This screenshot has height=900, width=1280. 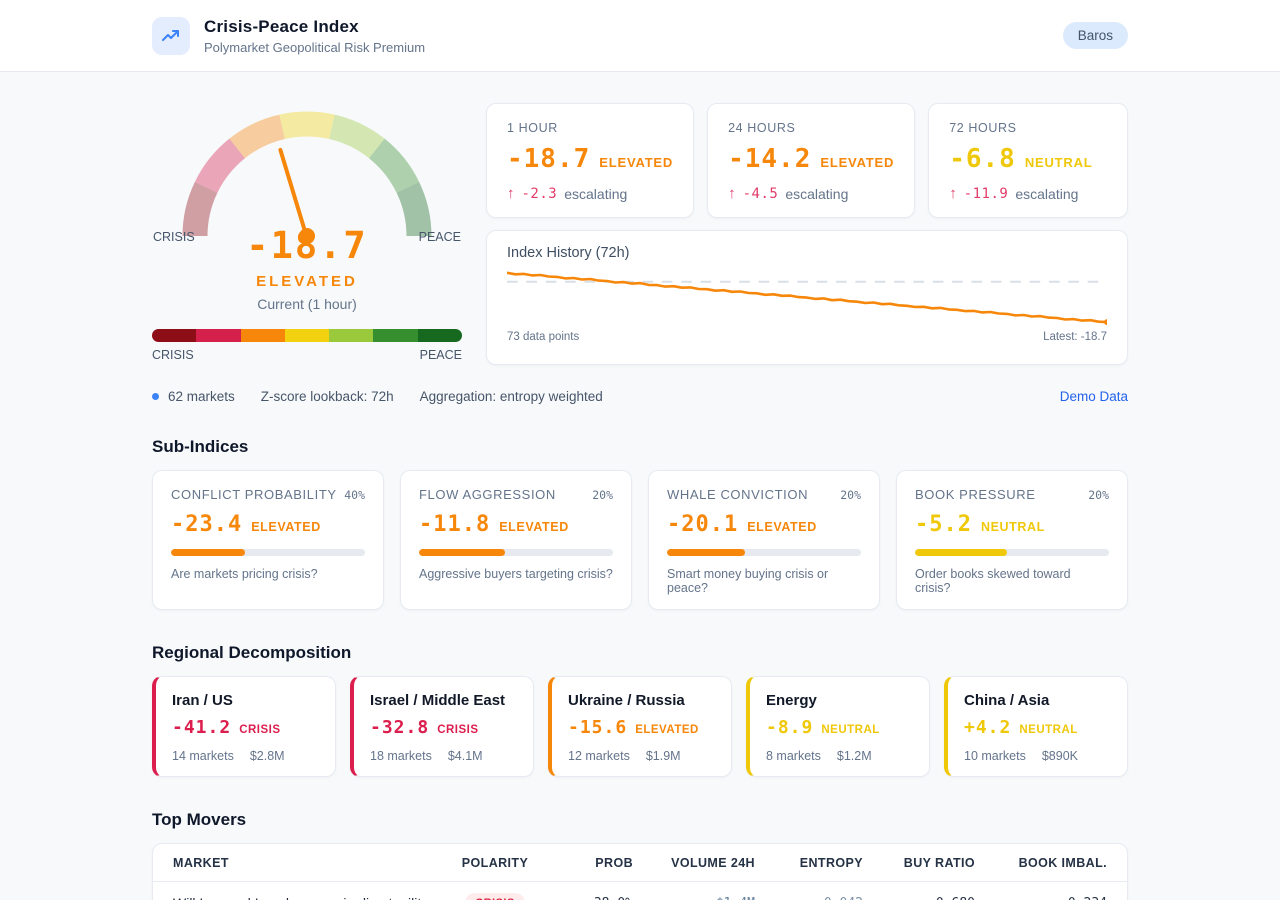 I want to click on trending-up-icon, so click(x=170, y=35).